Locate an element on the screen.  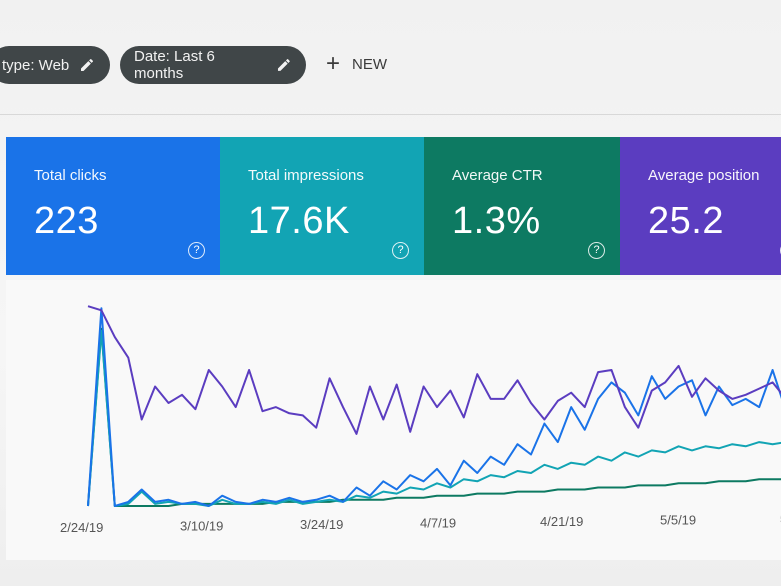
filter-chip-date-label: Date: Last 6 months is located at coordinates (174, 65).